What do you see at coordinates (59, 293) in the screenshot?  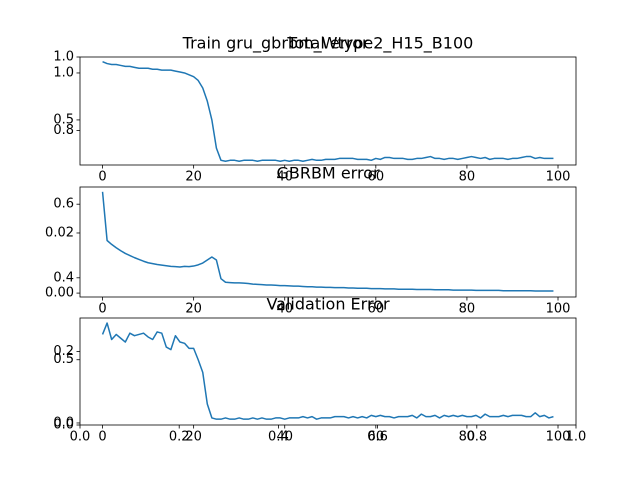 I see `y-tick-label: 0.00` at bounding box center [59, 293].